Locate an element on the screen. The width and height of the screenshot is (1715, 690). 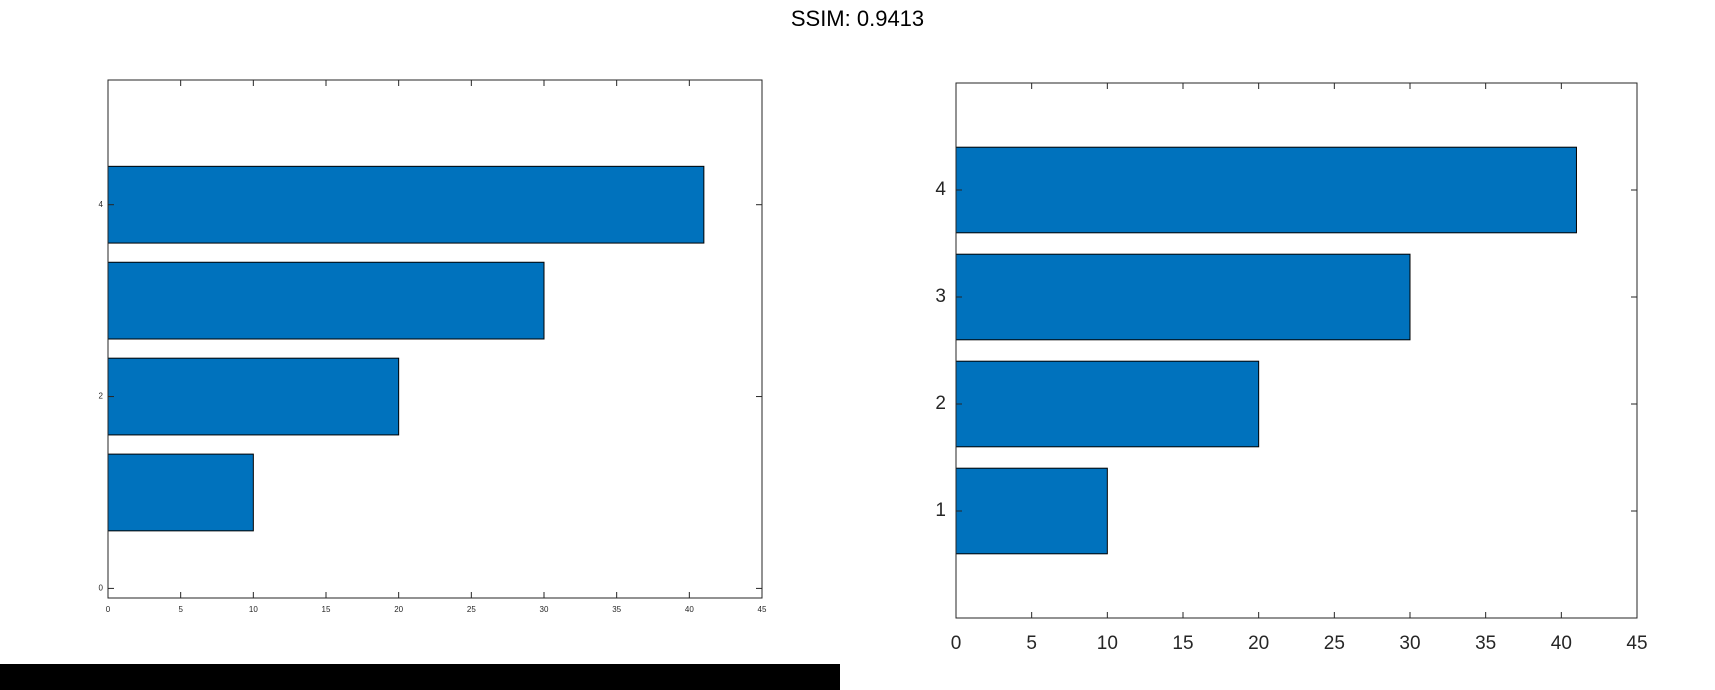
y-tick-label: 1 is located at coordinates (940, 510).